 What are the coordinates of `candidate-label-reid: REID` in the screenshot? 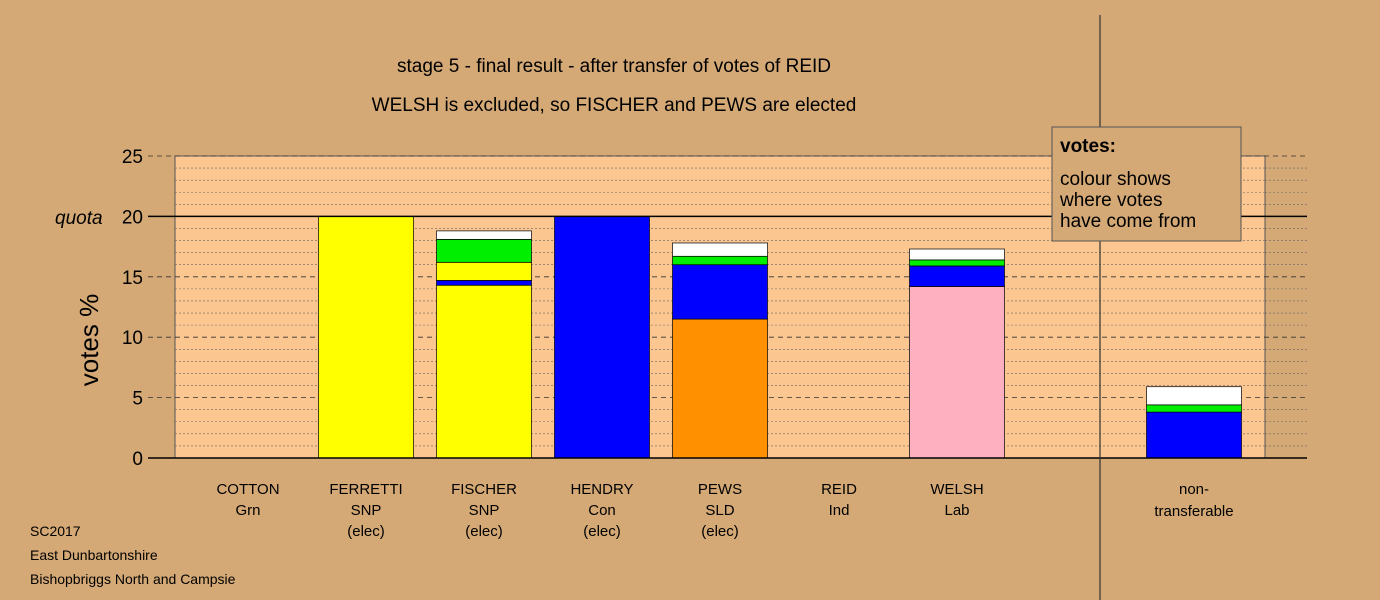 It's located at (839, 489).